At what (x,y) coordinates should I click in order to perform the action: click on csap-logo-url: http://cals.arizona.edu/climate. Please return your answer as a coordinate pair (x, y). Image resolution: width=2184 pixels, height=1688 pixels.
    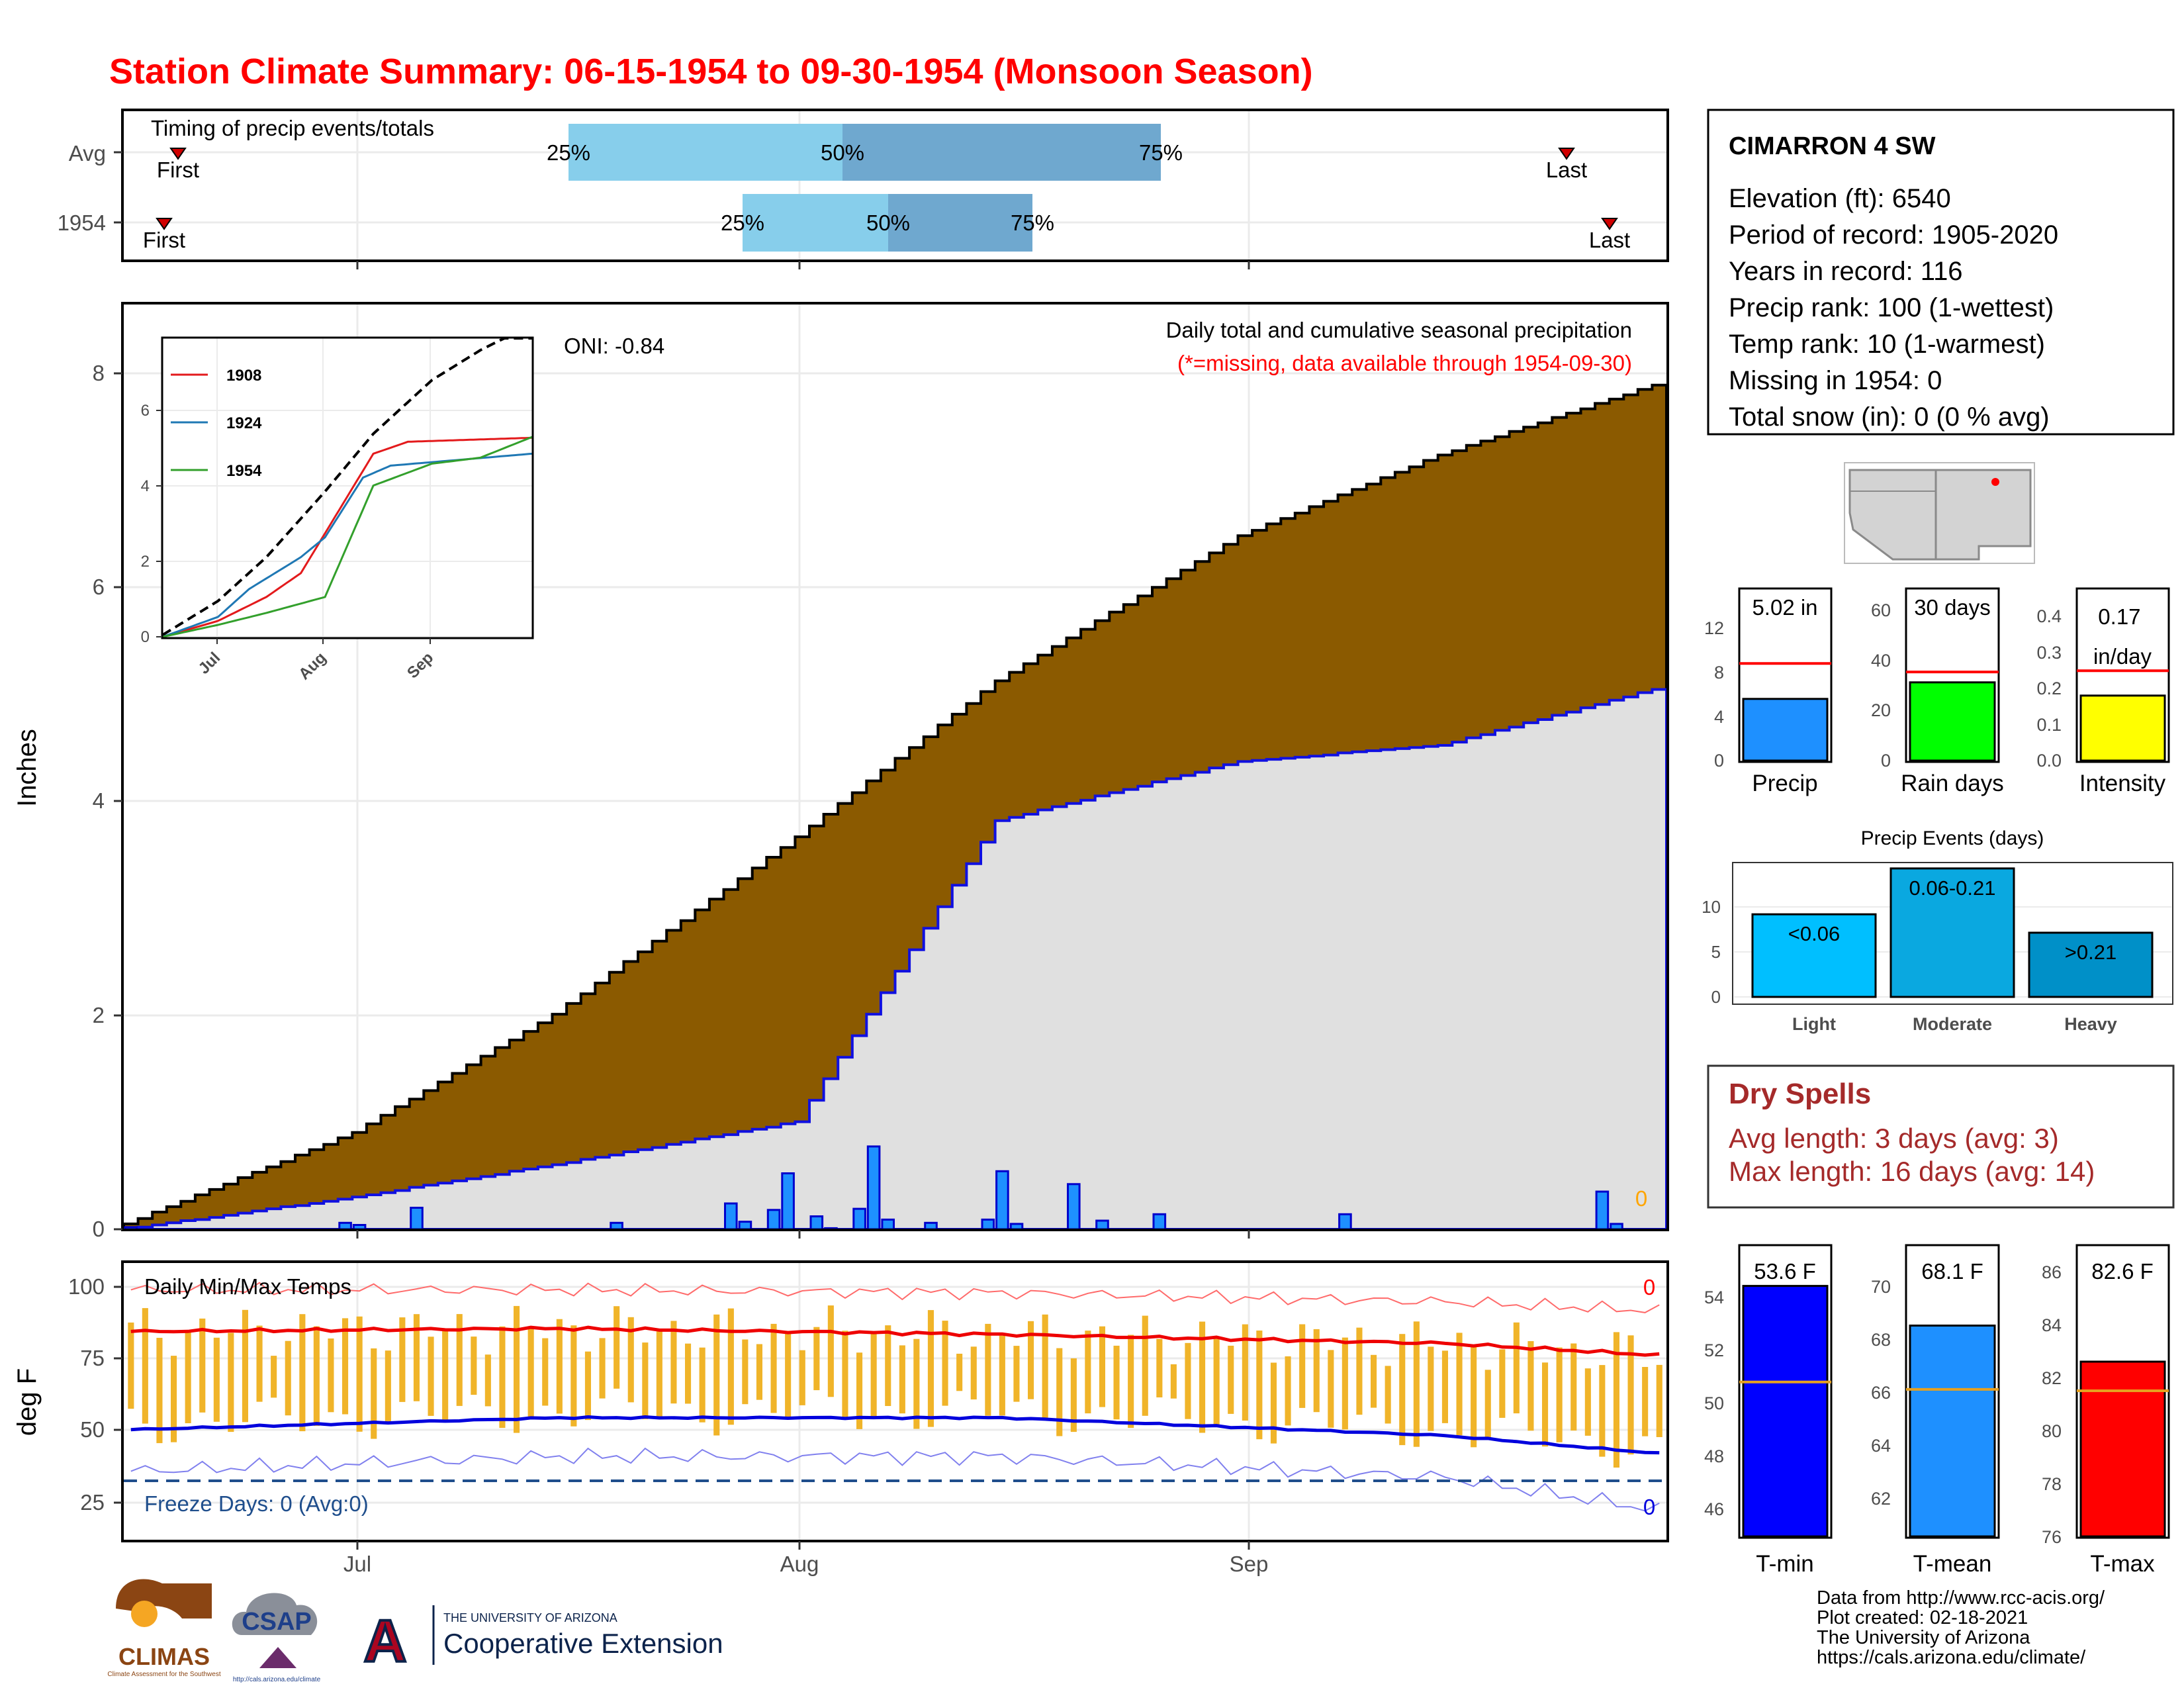
    Looking at the image, I should click on (277, 1679).